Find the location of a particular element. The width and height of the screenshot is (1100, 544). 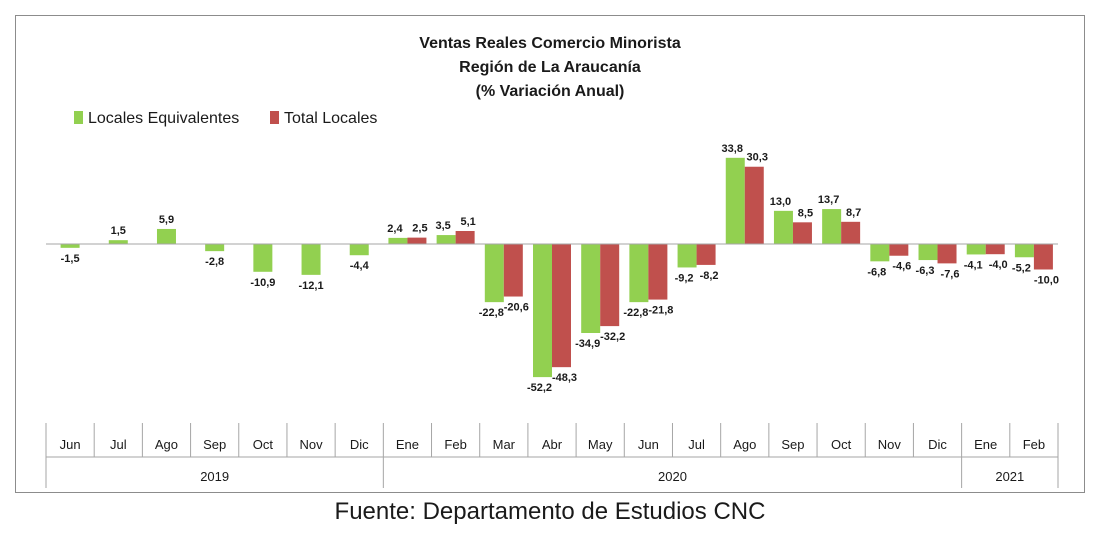

data-label: -9,2 is located at coordinates (684, 278).